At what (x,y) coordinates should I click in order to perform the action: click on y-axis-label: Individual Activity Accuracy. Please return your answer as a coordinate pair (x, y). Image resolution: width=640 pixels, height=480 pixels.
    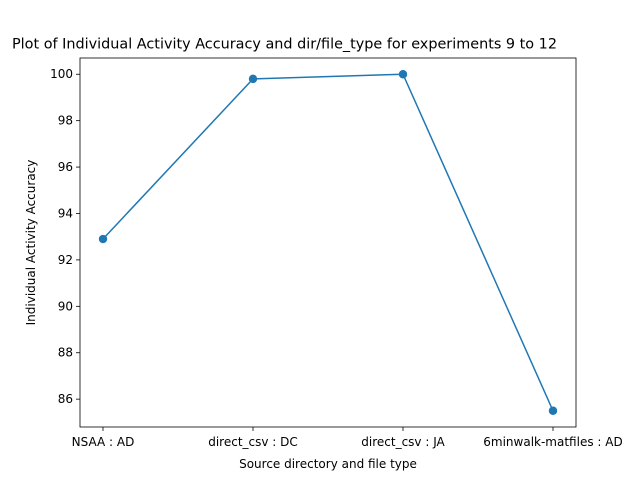
    Looking at the image, I should click on (31, 243).